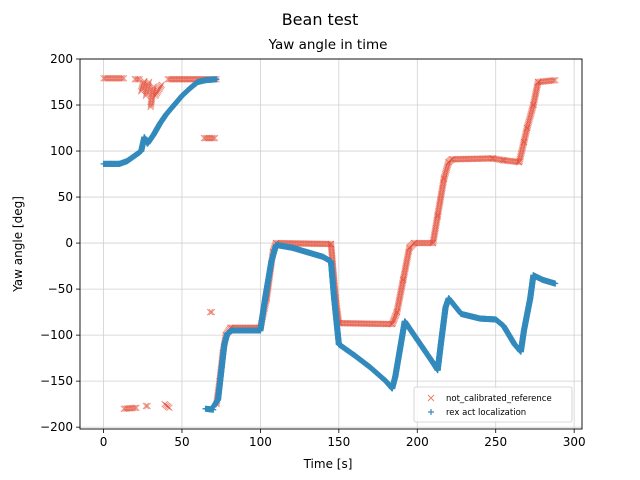  What do you see at coordinates (486, 413) in the screenshot?
I see `legend-label-localization: rex act localization` at bounding box center [486, 413].